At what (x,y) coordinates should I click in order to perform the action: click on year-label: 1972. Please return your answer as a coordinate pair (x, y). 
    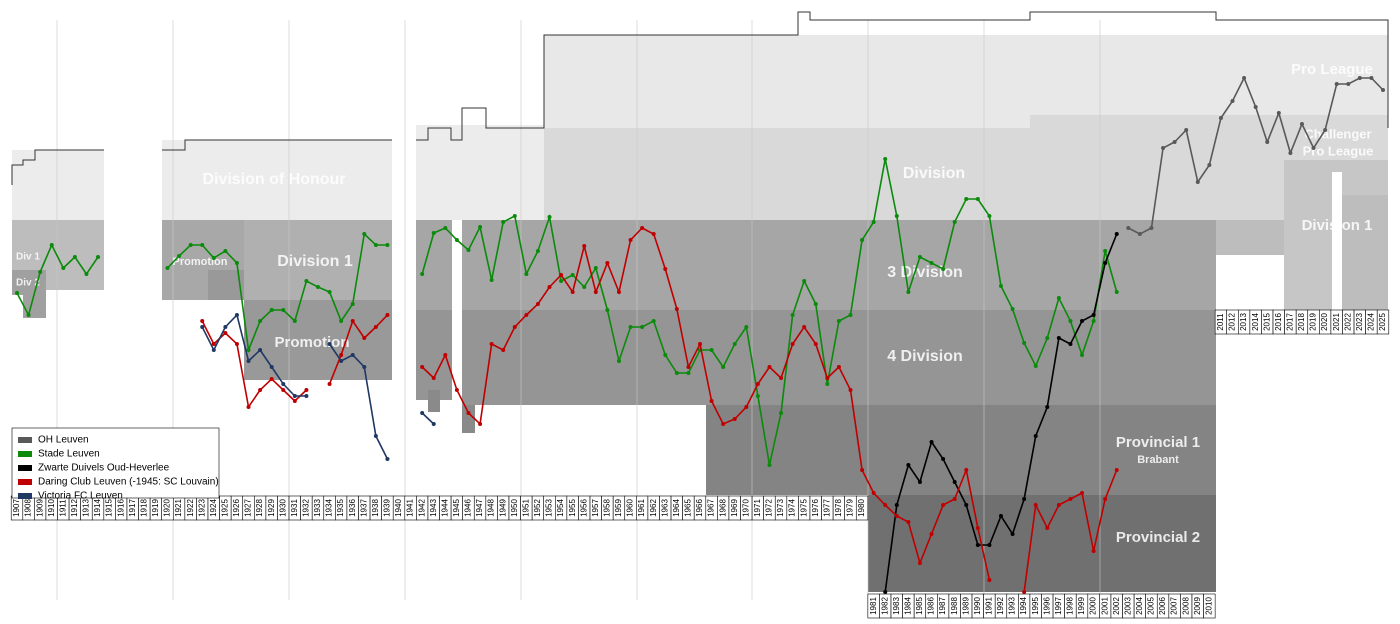
    Looking at the image, I should click on (769, 508).